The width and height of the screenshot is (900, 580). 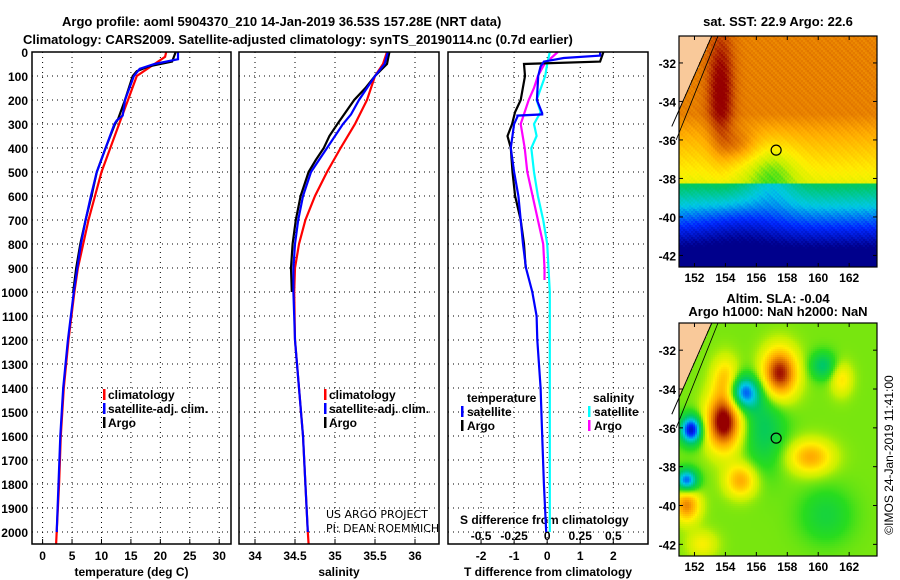 What do you see at coordinates (581, 536) in the screenshot?
I see `s-diff-tick-label: 0.25` at bounding box center [581, 536].